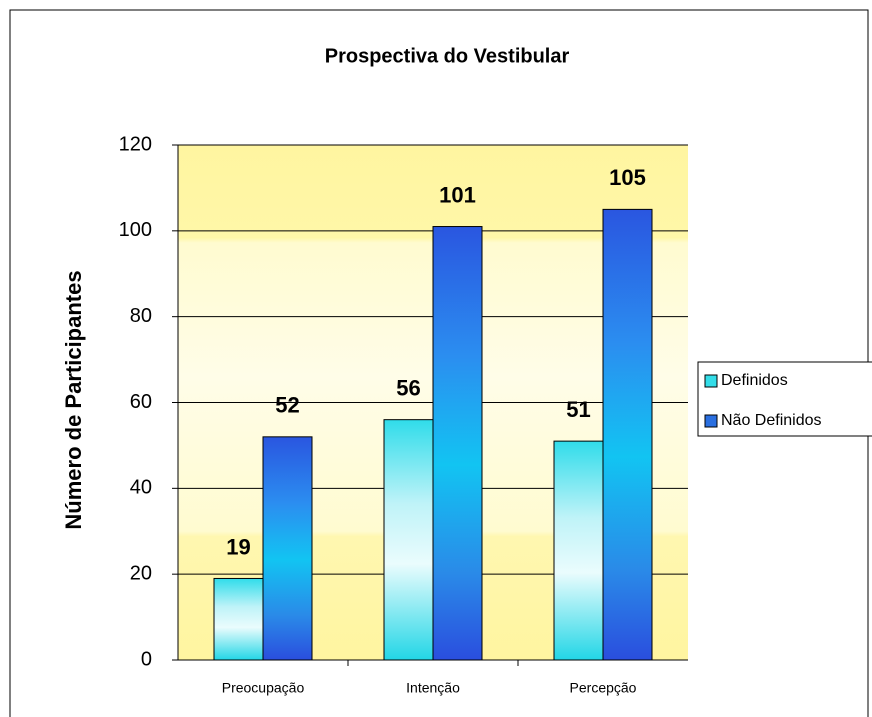 This screenshot has height=717, width=872. I want to click on y-tick-label: 120, so click(135, 144).